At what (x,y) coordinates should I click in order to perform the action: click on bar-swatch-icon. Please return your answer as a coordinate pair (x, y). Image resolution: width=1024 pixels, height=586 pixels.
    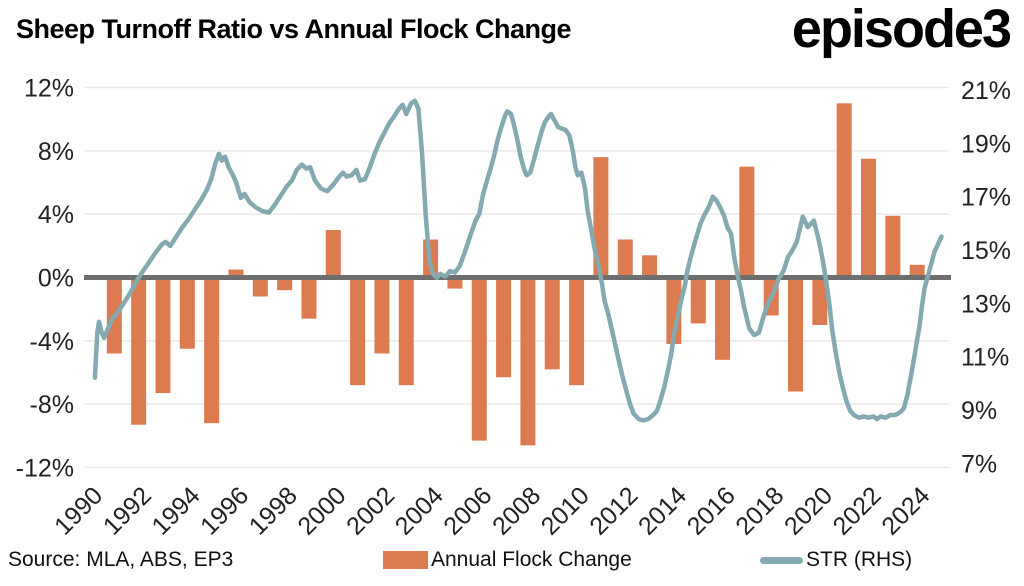
    Looking at the image, I should click on (405, 560).